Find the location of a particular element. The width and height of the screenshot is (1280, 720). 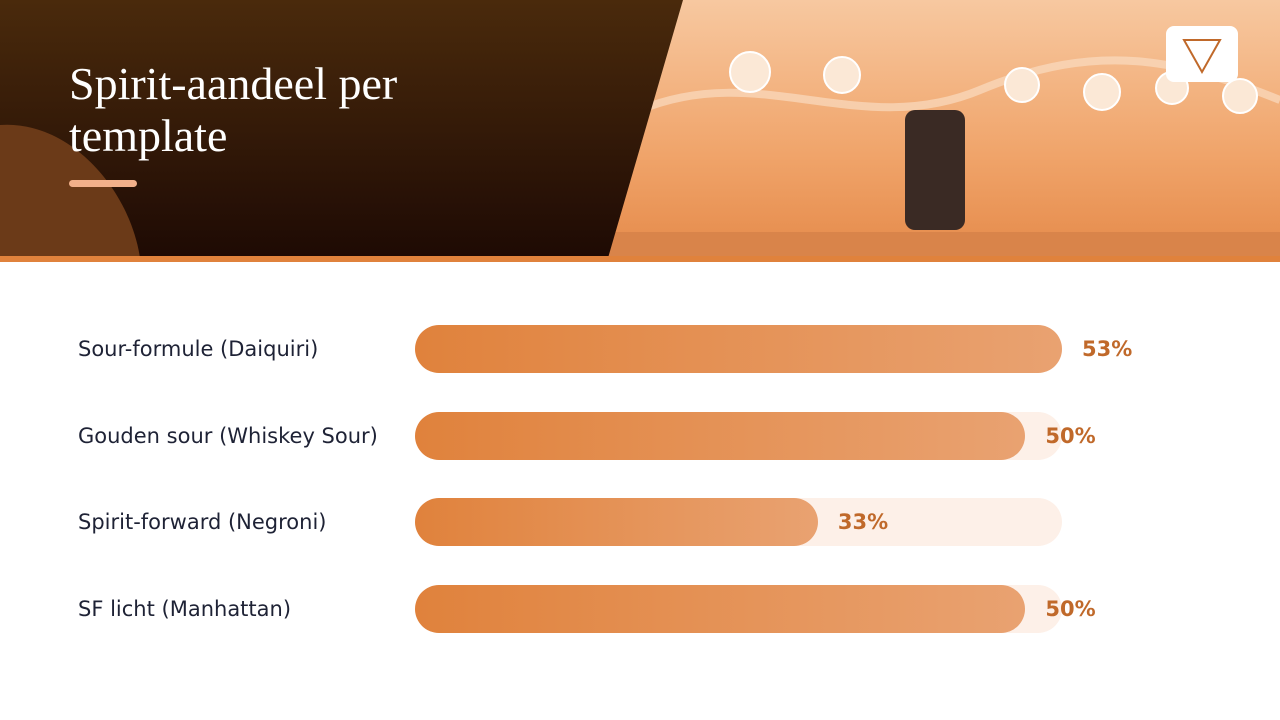

category-label: Gouden sour (Whiskey Sour) is located at coordinates (228, 435).